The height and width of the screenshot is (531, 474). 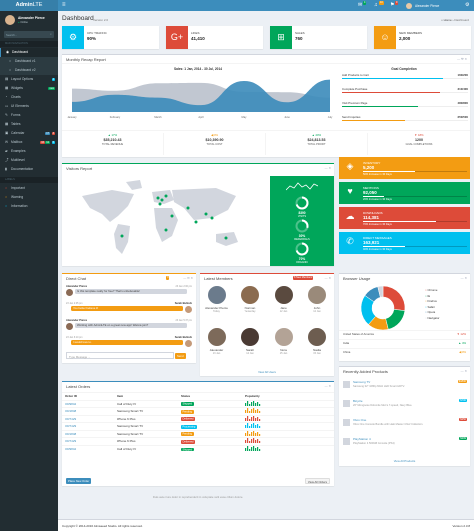 What do you see at coordinates (404, 330) in the screenshot?
I see `divider` at bounding box center [404, 330].